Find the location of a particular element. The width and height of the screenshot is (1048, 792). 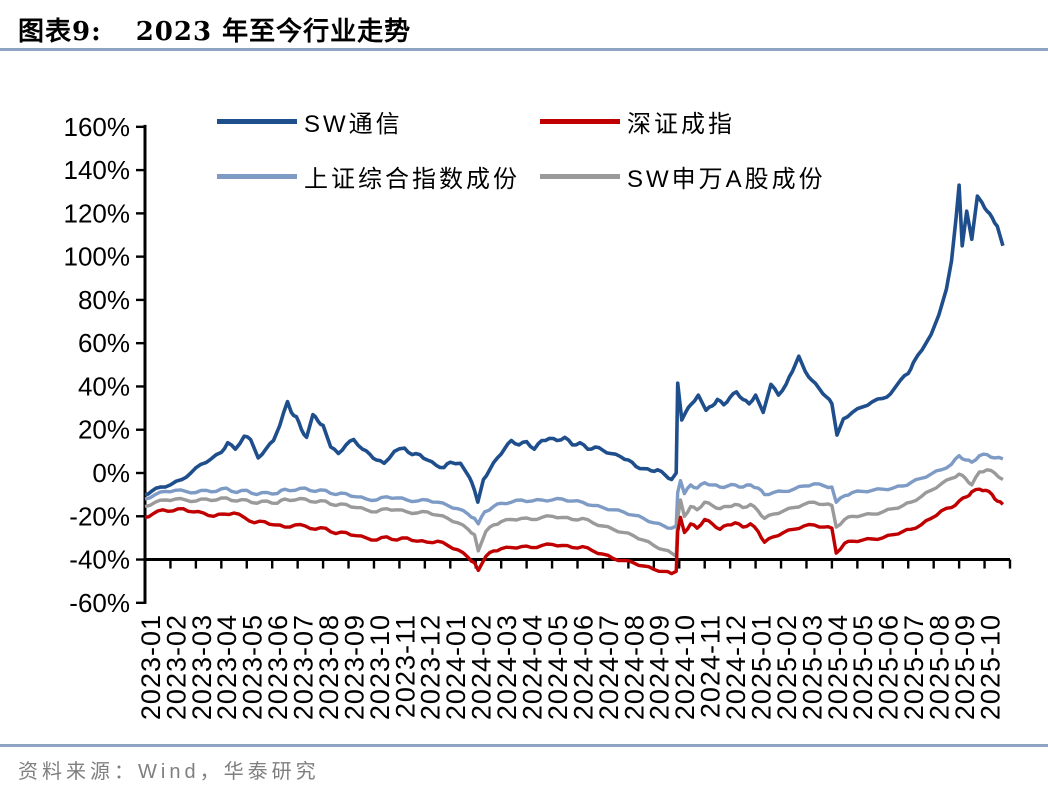

svg-text: 2024-01 is located at coordinates (456, 667).